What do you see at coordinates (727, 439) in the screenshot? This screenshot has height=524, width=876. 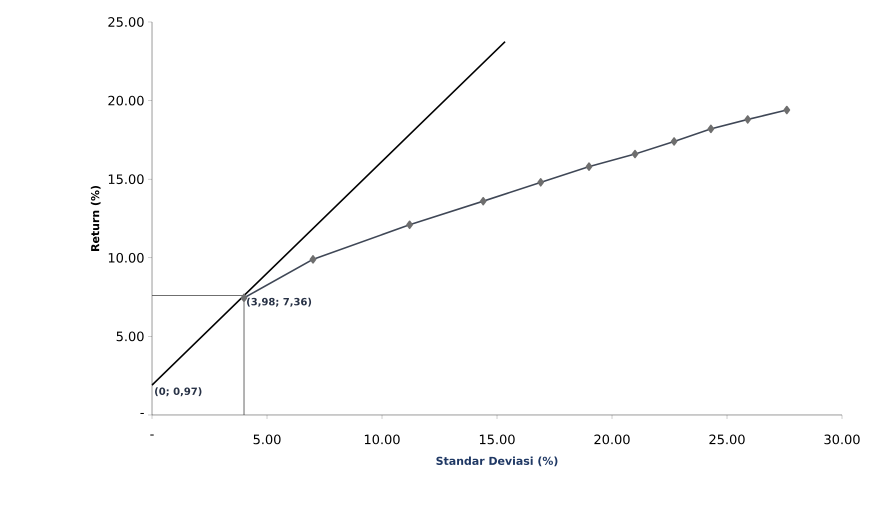 I see `x-tick-label: 25.00` at bounding box center [727, 439].